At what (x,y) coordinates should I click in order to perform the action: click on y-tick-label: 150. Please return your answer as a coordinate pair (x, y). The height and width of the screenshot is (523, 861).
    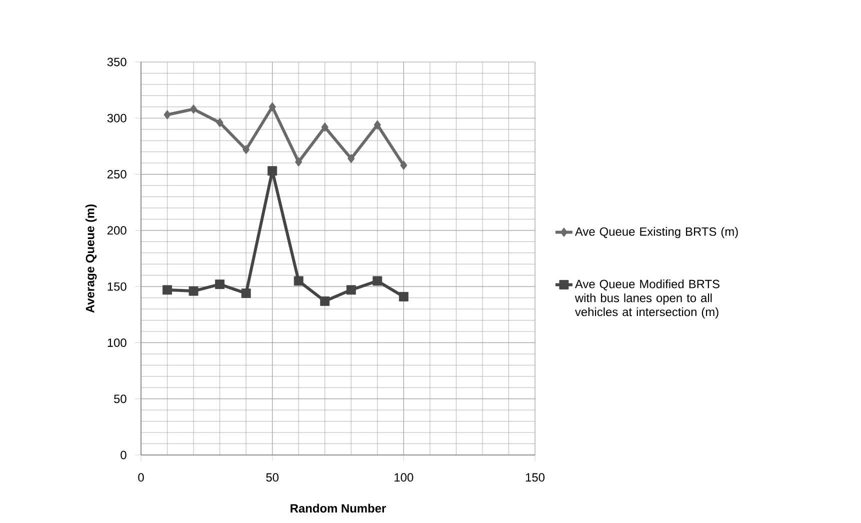
    Looking at the image, I should click on (117, 286).